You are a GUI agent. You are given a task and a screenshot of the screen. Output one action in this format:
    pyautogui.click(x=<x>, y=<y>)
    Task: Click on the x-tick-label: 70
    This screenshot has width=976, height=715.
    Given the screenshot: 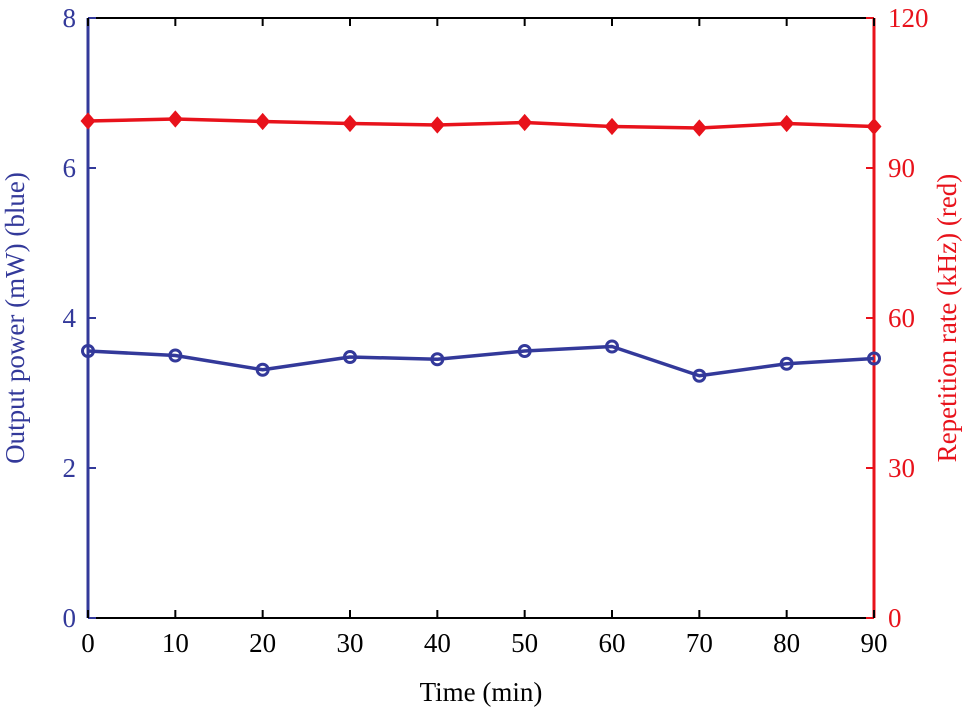 What is the action you would take?
    pyautogui.click(x=699, y=643)
    